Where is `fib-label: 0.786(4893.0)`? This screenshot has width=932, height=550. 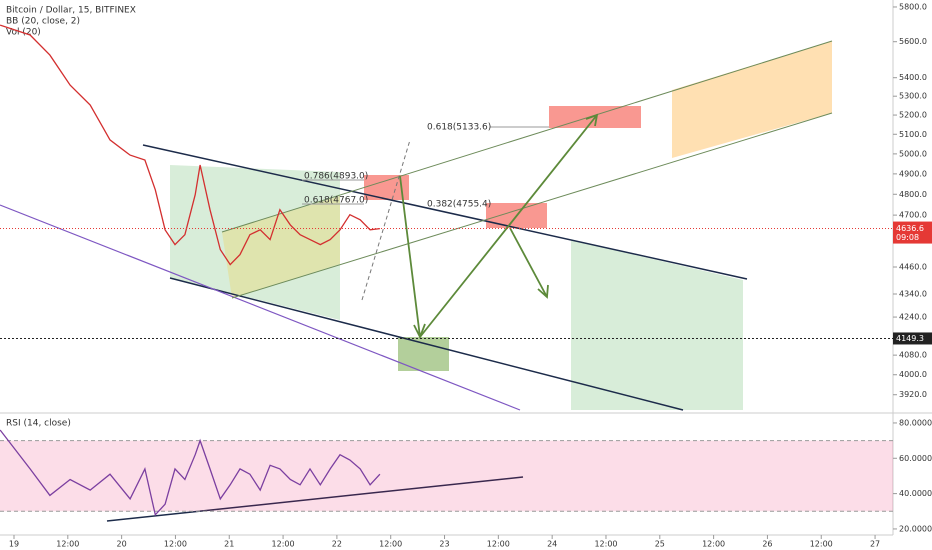
fib-label: 0.786(4893.0) is located at coordinates (336, 177).